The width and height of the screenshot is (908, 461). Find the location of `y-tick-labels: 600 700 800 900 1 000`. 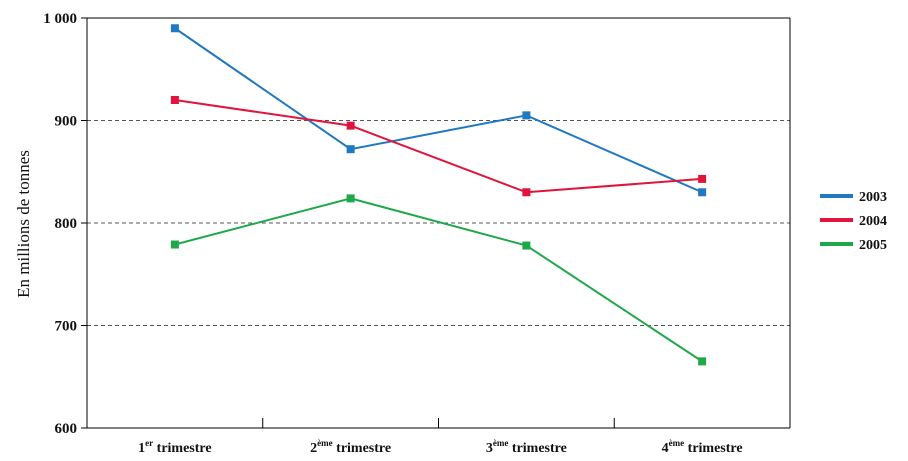

y-tick-labels: 600 700 800 900 1 000 is located at coordinates (60, 224).